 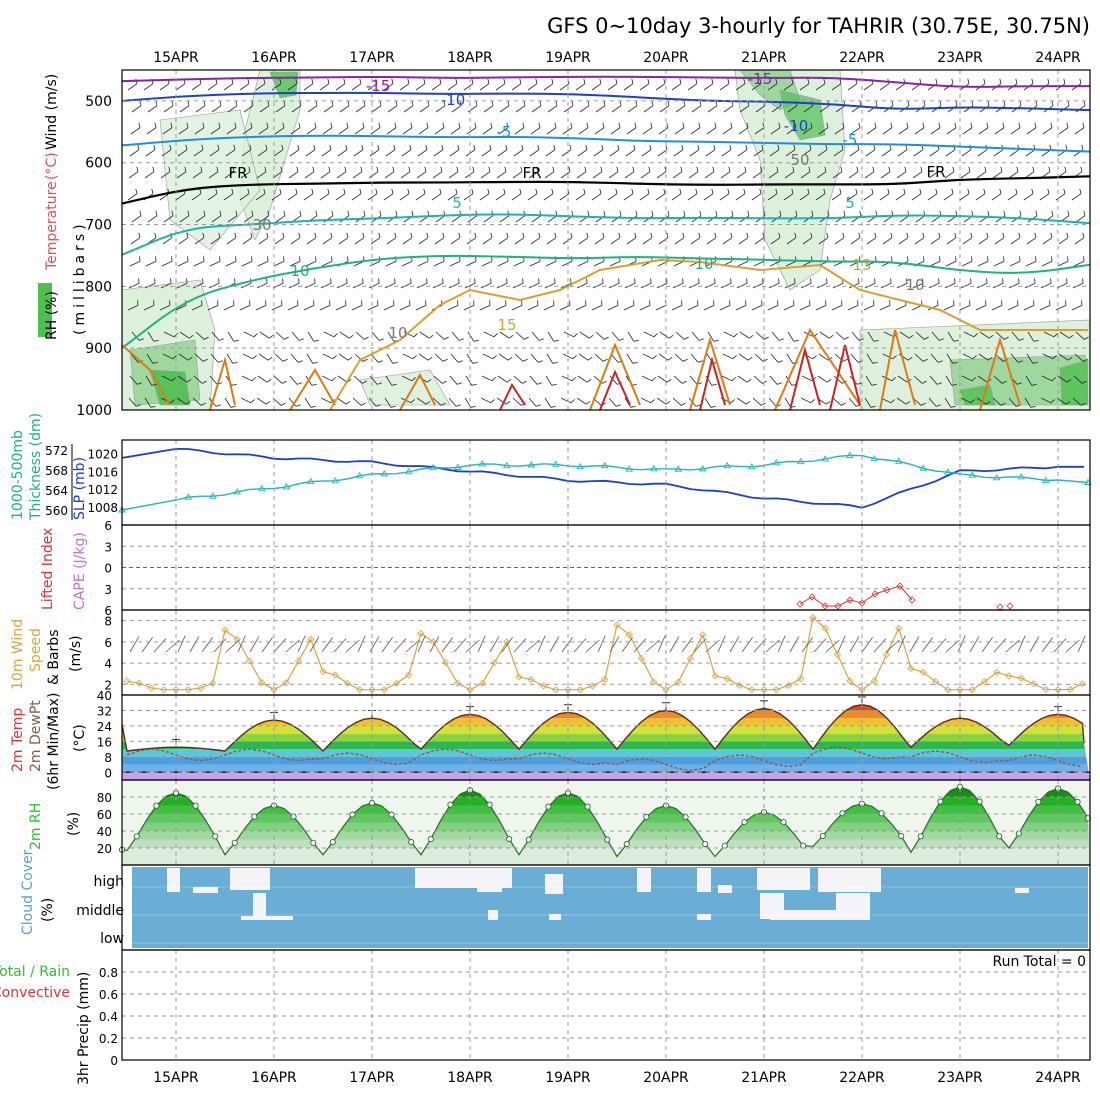 What do you see at coordinates (102, 490) in the screenshot?
I see `slp-tick-label: 1012` at bounding box center [102, 490].